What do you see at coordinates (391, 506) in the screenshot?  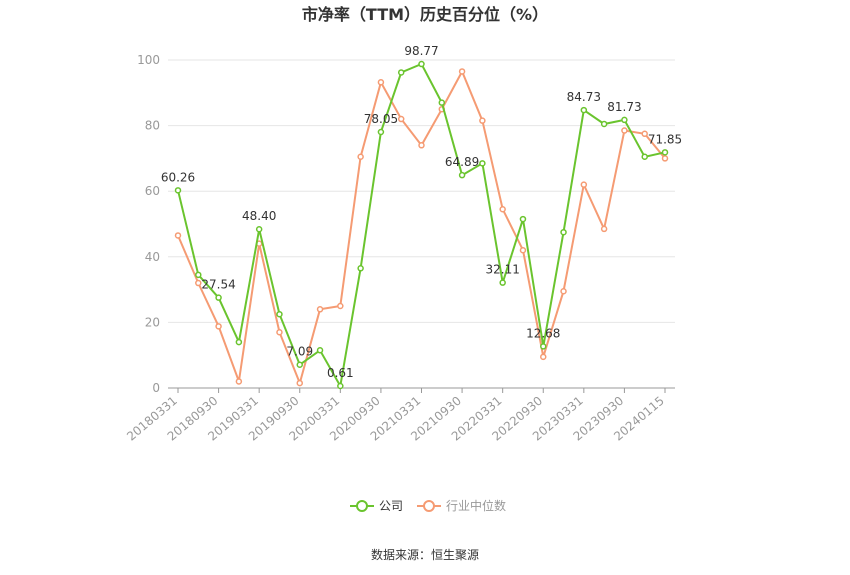 I see `legend-label: 公司` at bounding box center [391, 506].